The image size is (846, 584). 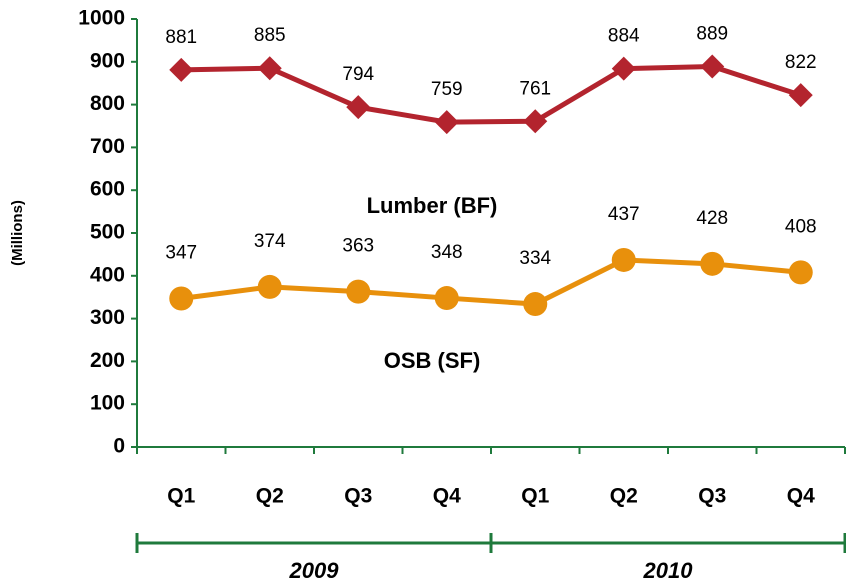 I want to click on y-tick-label: 1000, so click(x=101, y=18).